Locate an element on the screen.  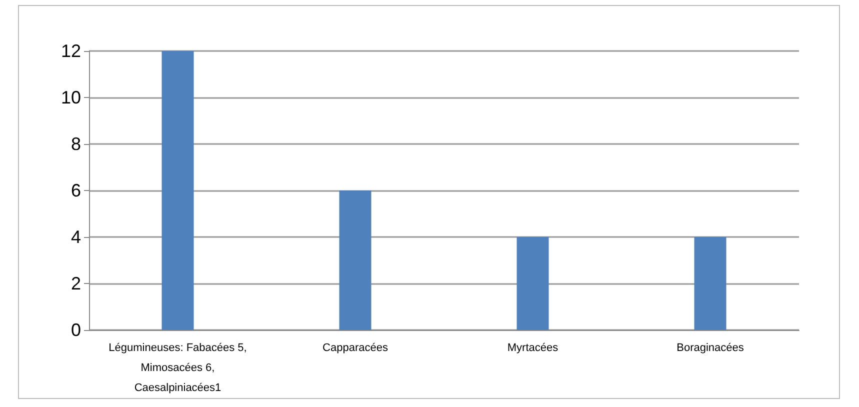
y-tick-label: 0 is located at coordinates (75, 330).